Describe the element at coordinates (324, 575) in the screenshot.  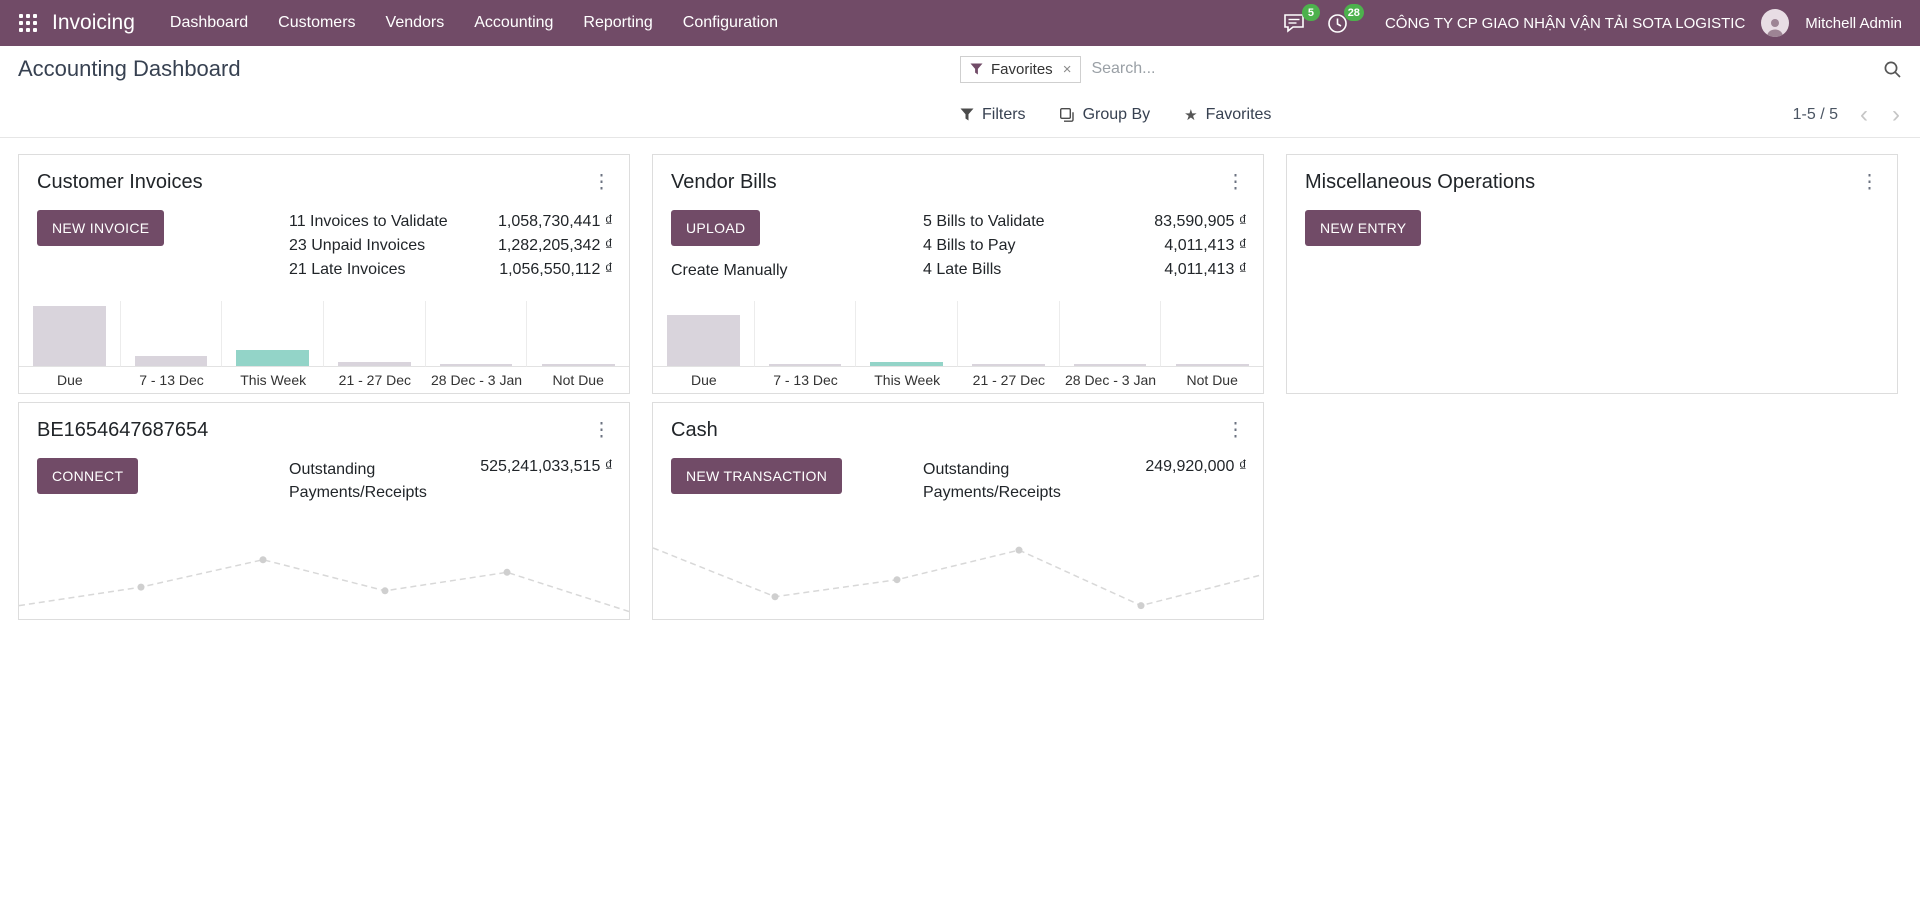
I see `bank-line-chart` at that location.